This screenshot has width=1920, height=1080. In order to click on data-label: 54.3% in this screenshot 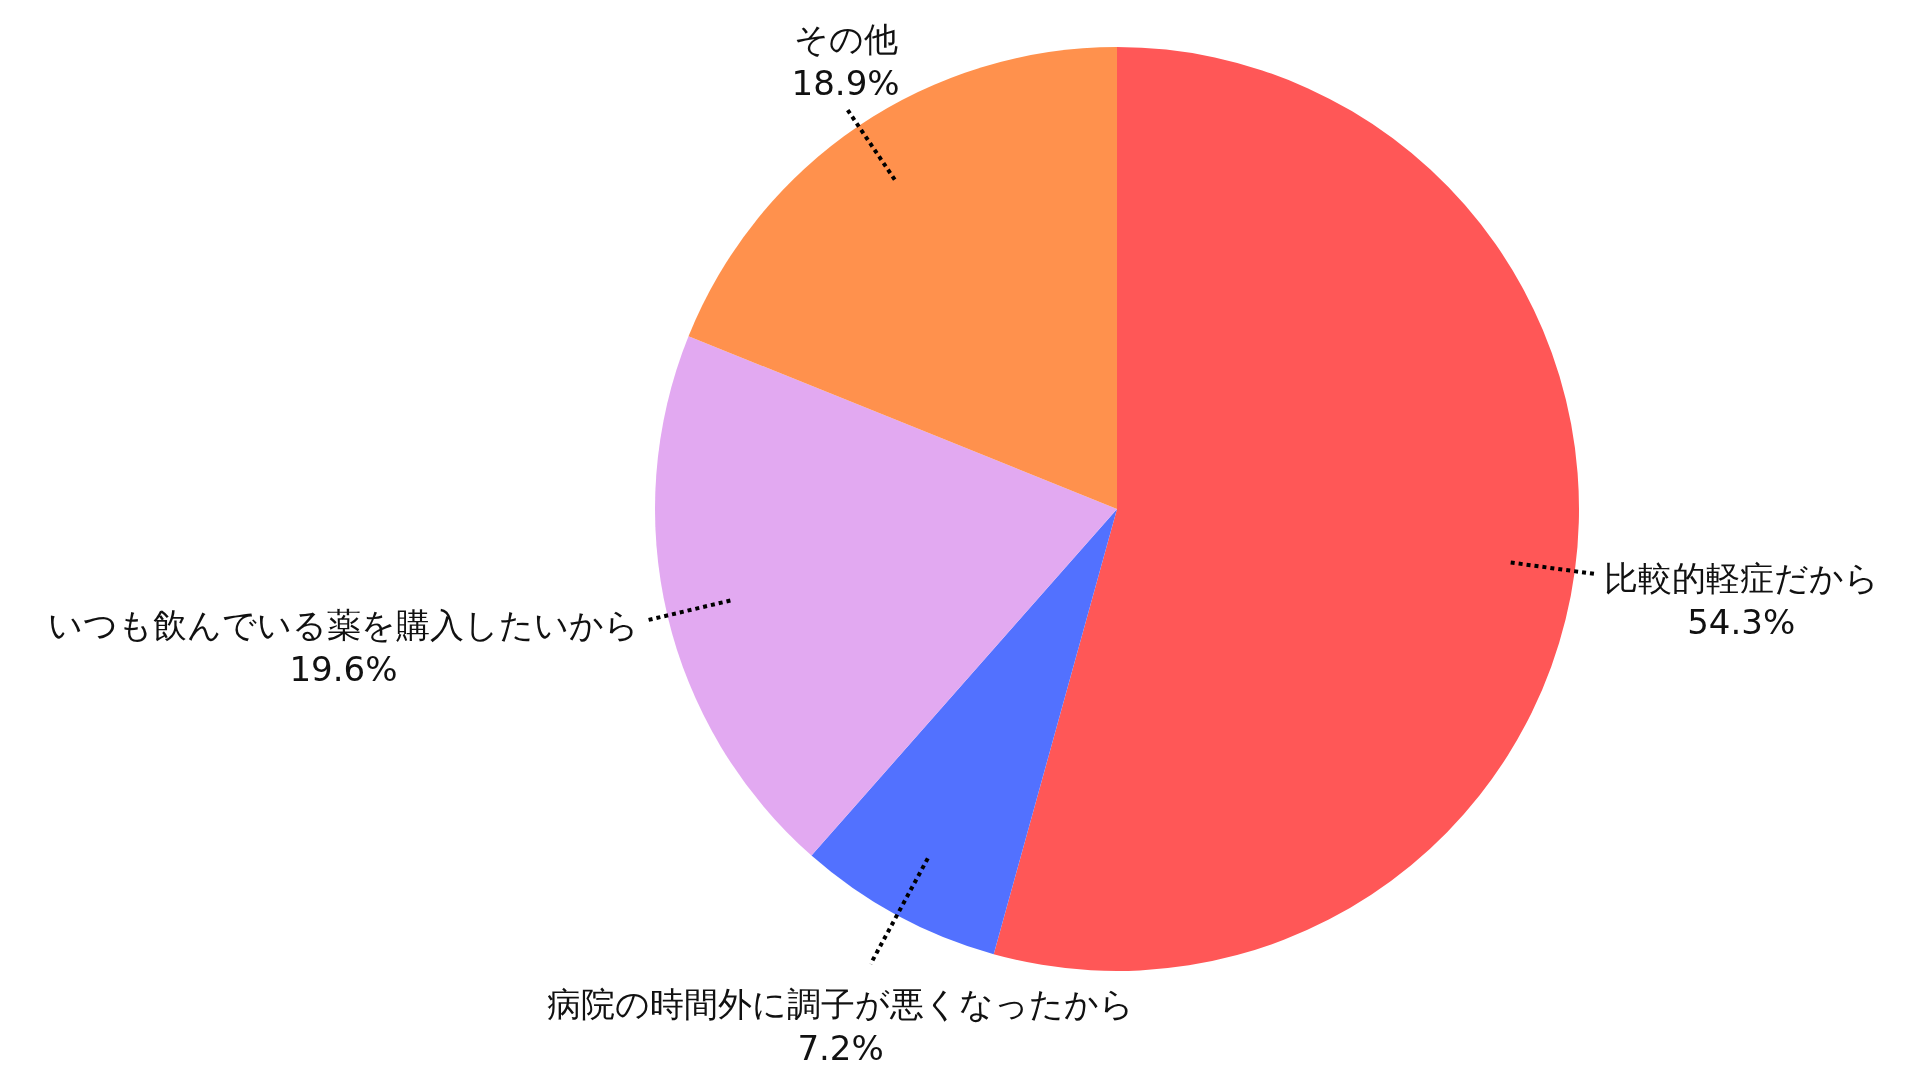, I will do `click(1741, 622)`.